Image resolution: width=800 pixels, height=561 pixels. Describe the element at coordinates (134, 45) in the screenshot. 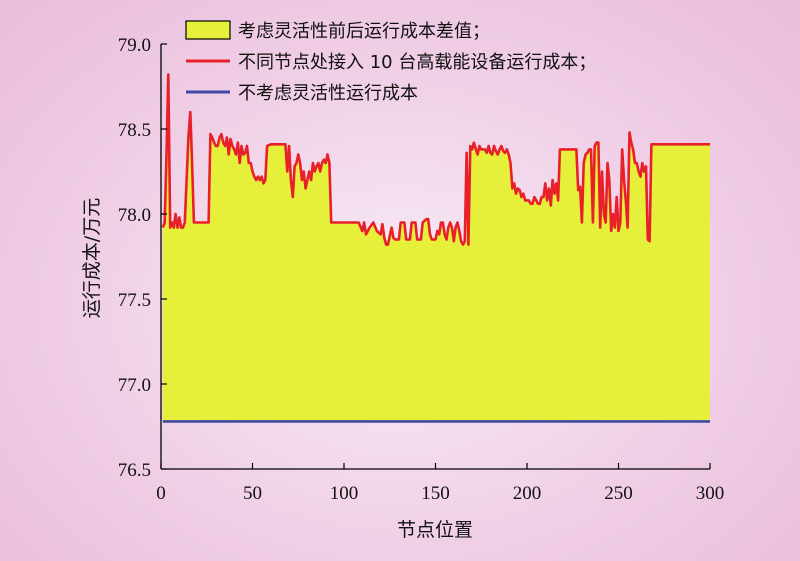

I see `y-tick-label: 79.0` at that location.